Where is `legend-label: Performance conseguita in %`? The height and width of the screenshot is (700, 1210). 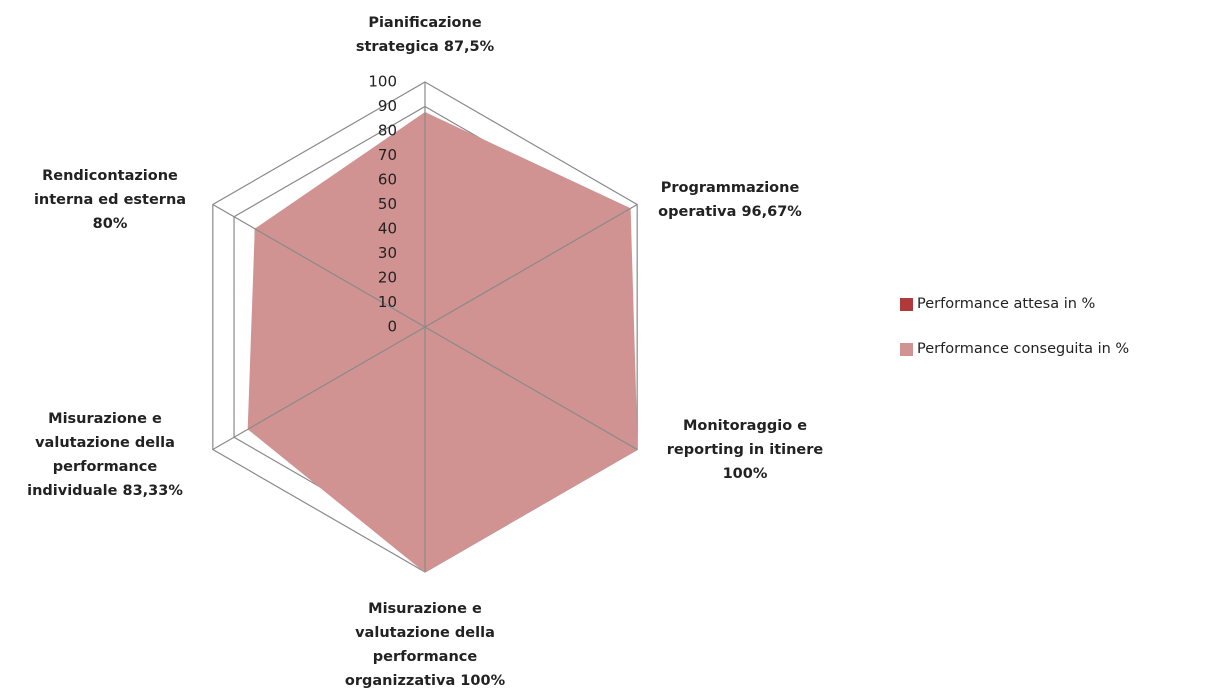
legend-label: Performance conseguita in % is located at coordinates (1023, 349).